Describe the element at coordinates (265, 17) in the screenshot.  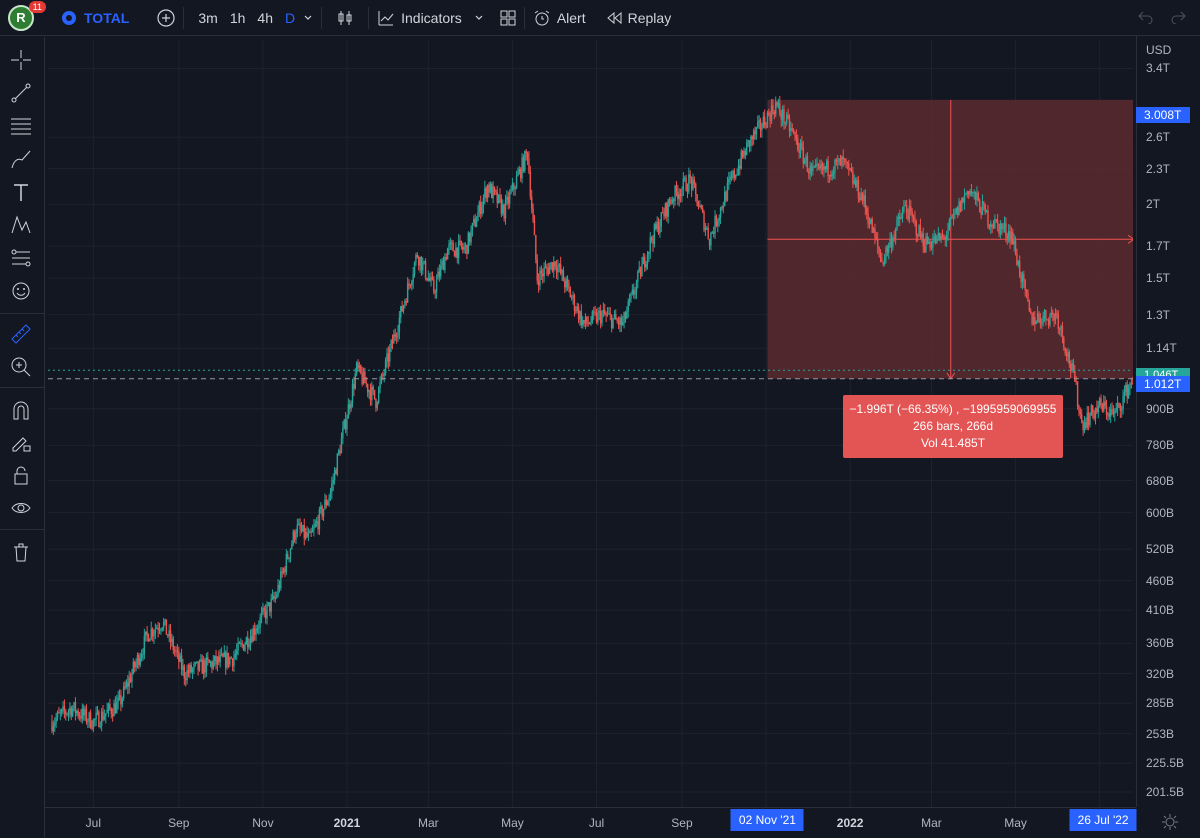
I see `timeframe-4h: 4h` at that location.